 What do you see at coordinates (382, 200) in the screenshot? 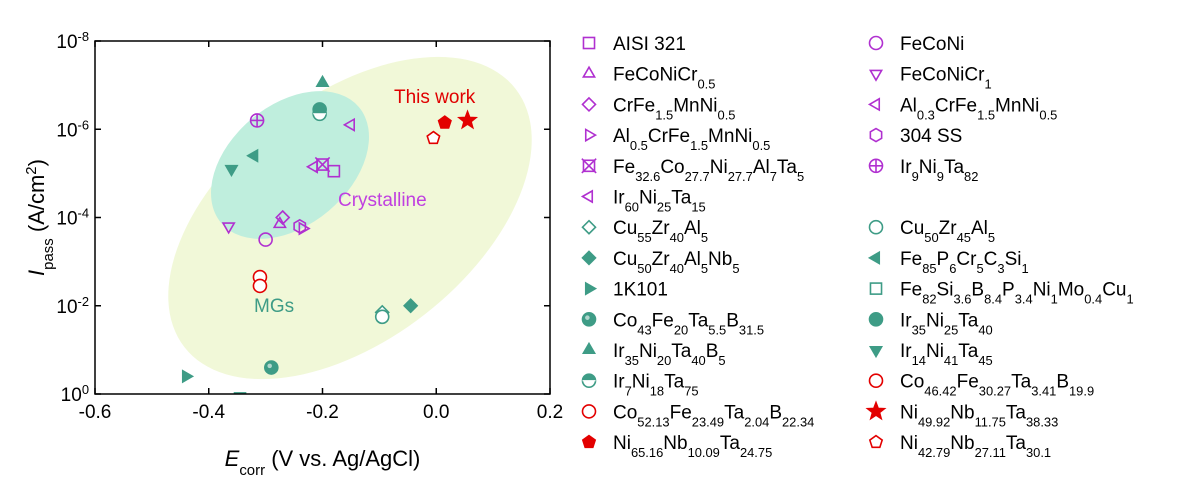
I see `crystalline-region-label: Crystalline` at bounding box center [382, 200].